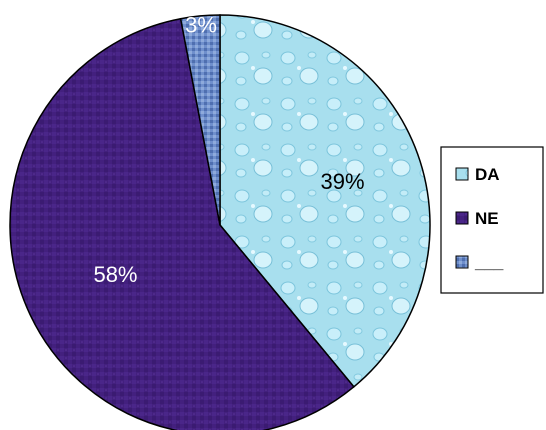 The height and width of the screenshot is (430, 546). What do you see at coordinates (462, 262) in the screenshot?
I see `legend-swatch-blank` at bounding box center [462, 262].